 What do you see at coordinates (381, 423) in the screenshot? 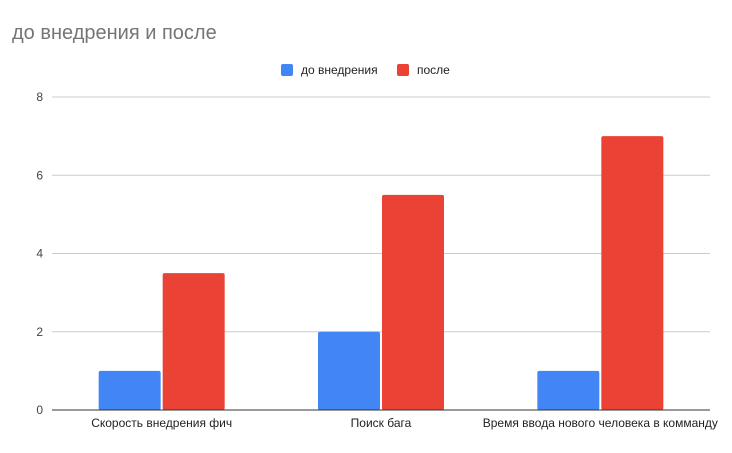
I see `x-tick-label: Поиск бага` at bounding box center [381, 423].